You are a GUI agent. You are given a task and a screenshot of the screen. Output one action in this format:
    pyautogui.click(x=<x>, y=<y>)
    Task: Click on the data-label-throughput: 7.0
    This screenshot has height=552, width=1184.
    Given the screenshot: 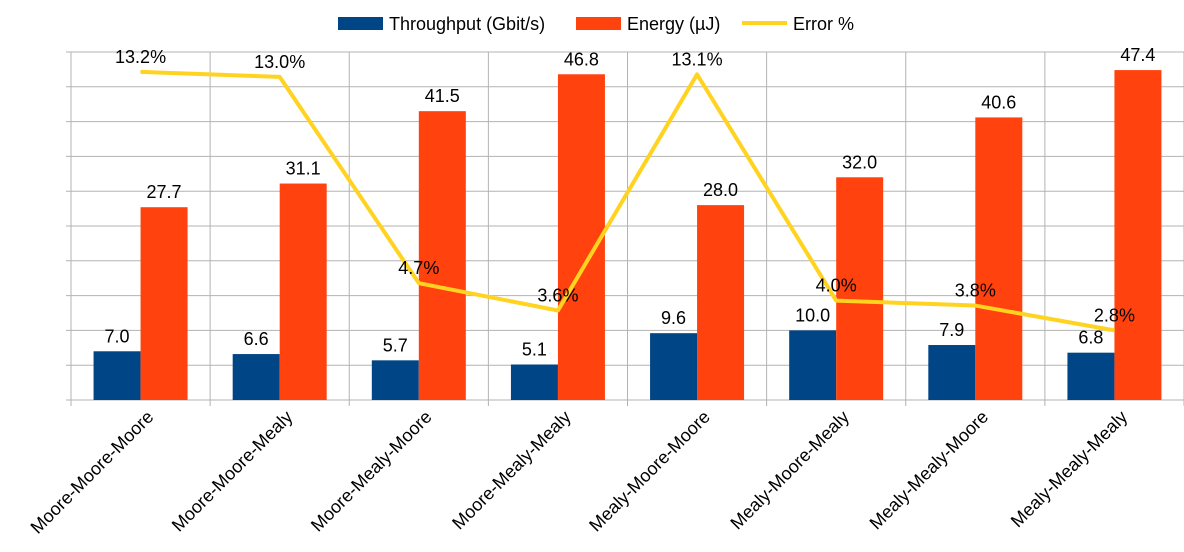 What is the action you would take?
    pyautogui.click(x=117, y=336)
    